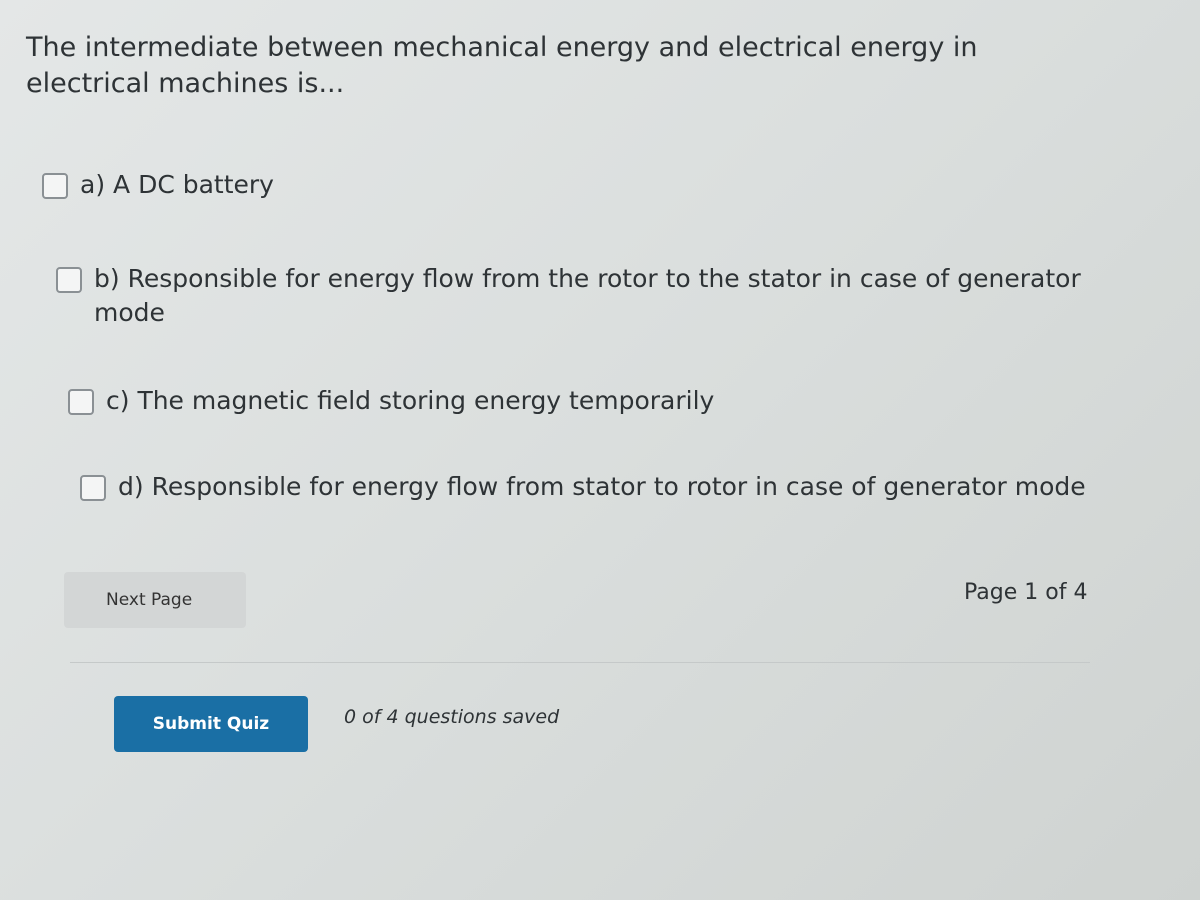 This screenshot has width=1200, height=900. I want to click on save-status: 0 of 4 questions saved, so click(452, 717).